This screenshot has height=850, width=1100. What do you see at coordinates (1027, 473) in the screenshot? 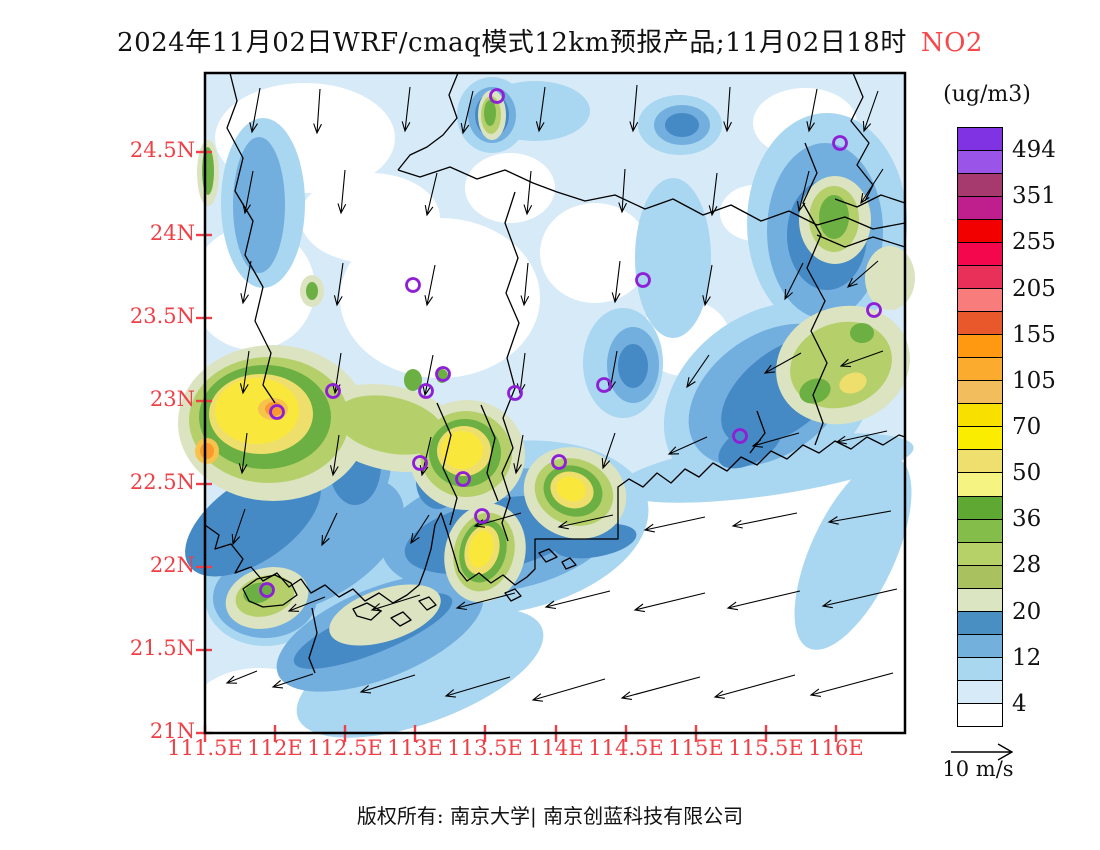
I see `colorbar-label-50: 50` at bounding box center [1027, 473].